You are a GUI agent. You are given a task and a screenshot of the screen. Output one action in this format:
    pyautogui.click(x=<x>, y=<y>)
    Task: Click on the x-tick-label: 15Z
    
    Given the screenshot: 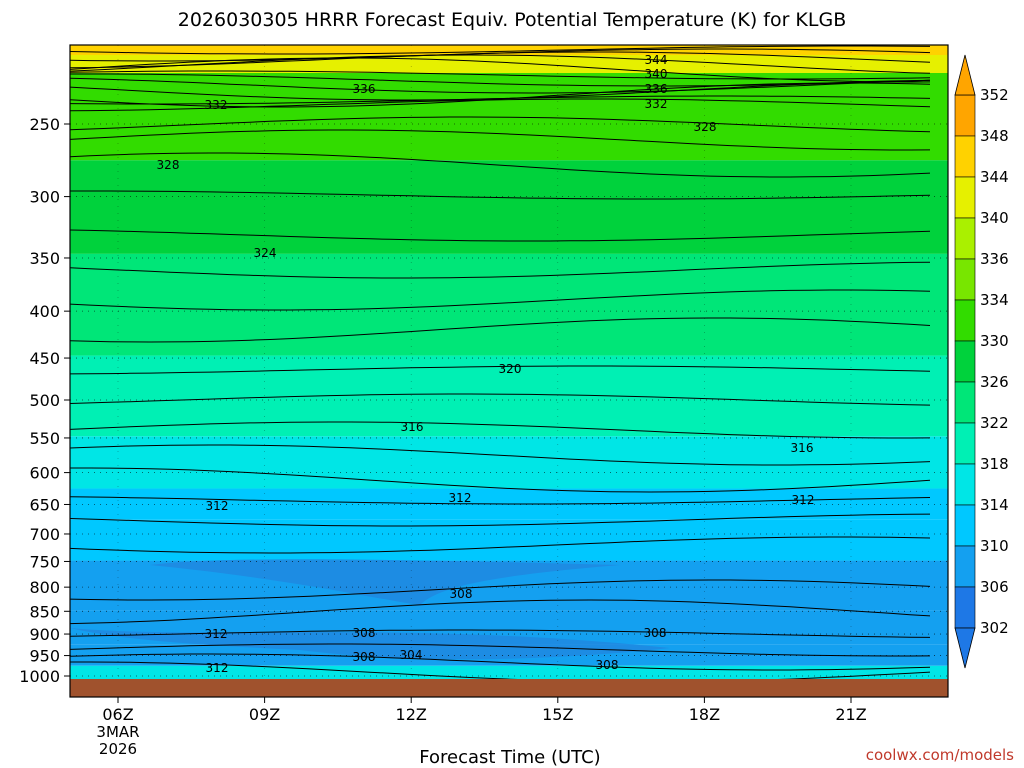 What is the action you would take?
    pyautogui.click(x=557, y=714)
    